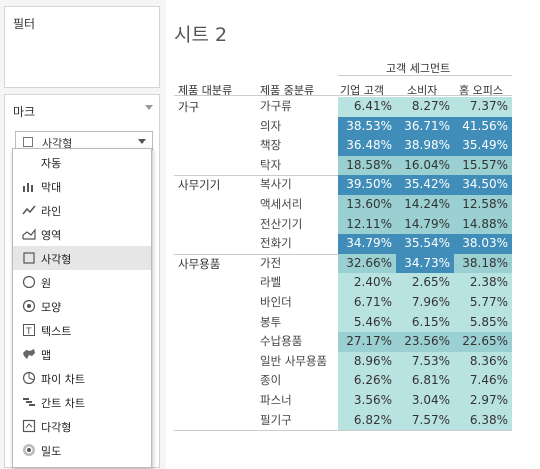  Describe the element at coordinates (149, 107) in the screenshot. I see `marks-menu-arrow-icon` at that location.